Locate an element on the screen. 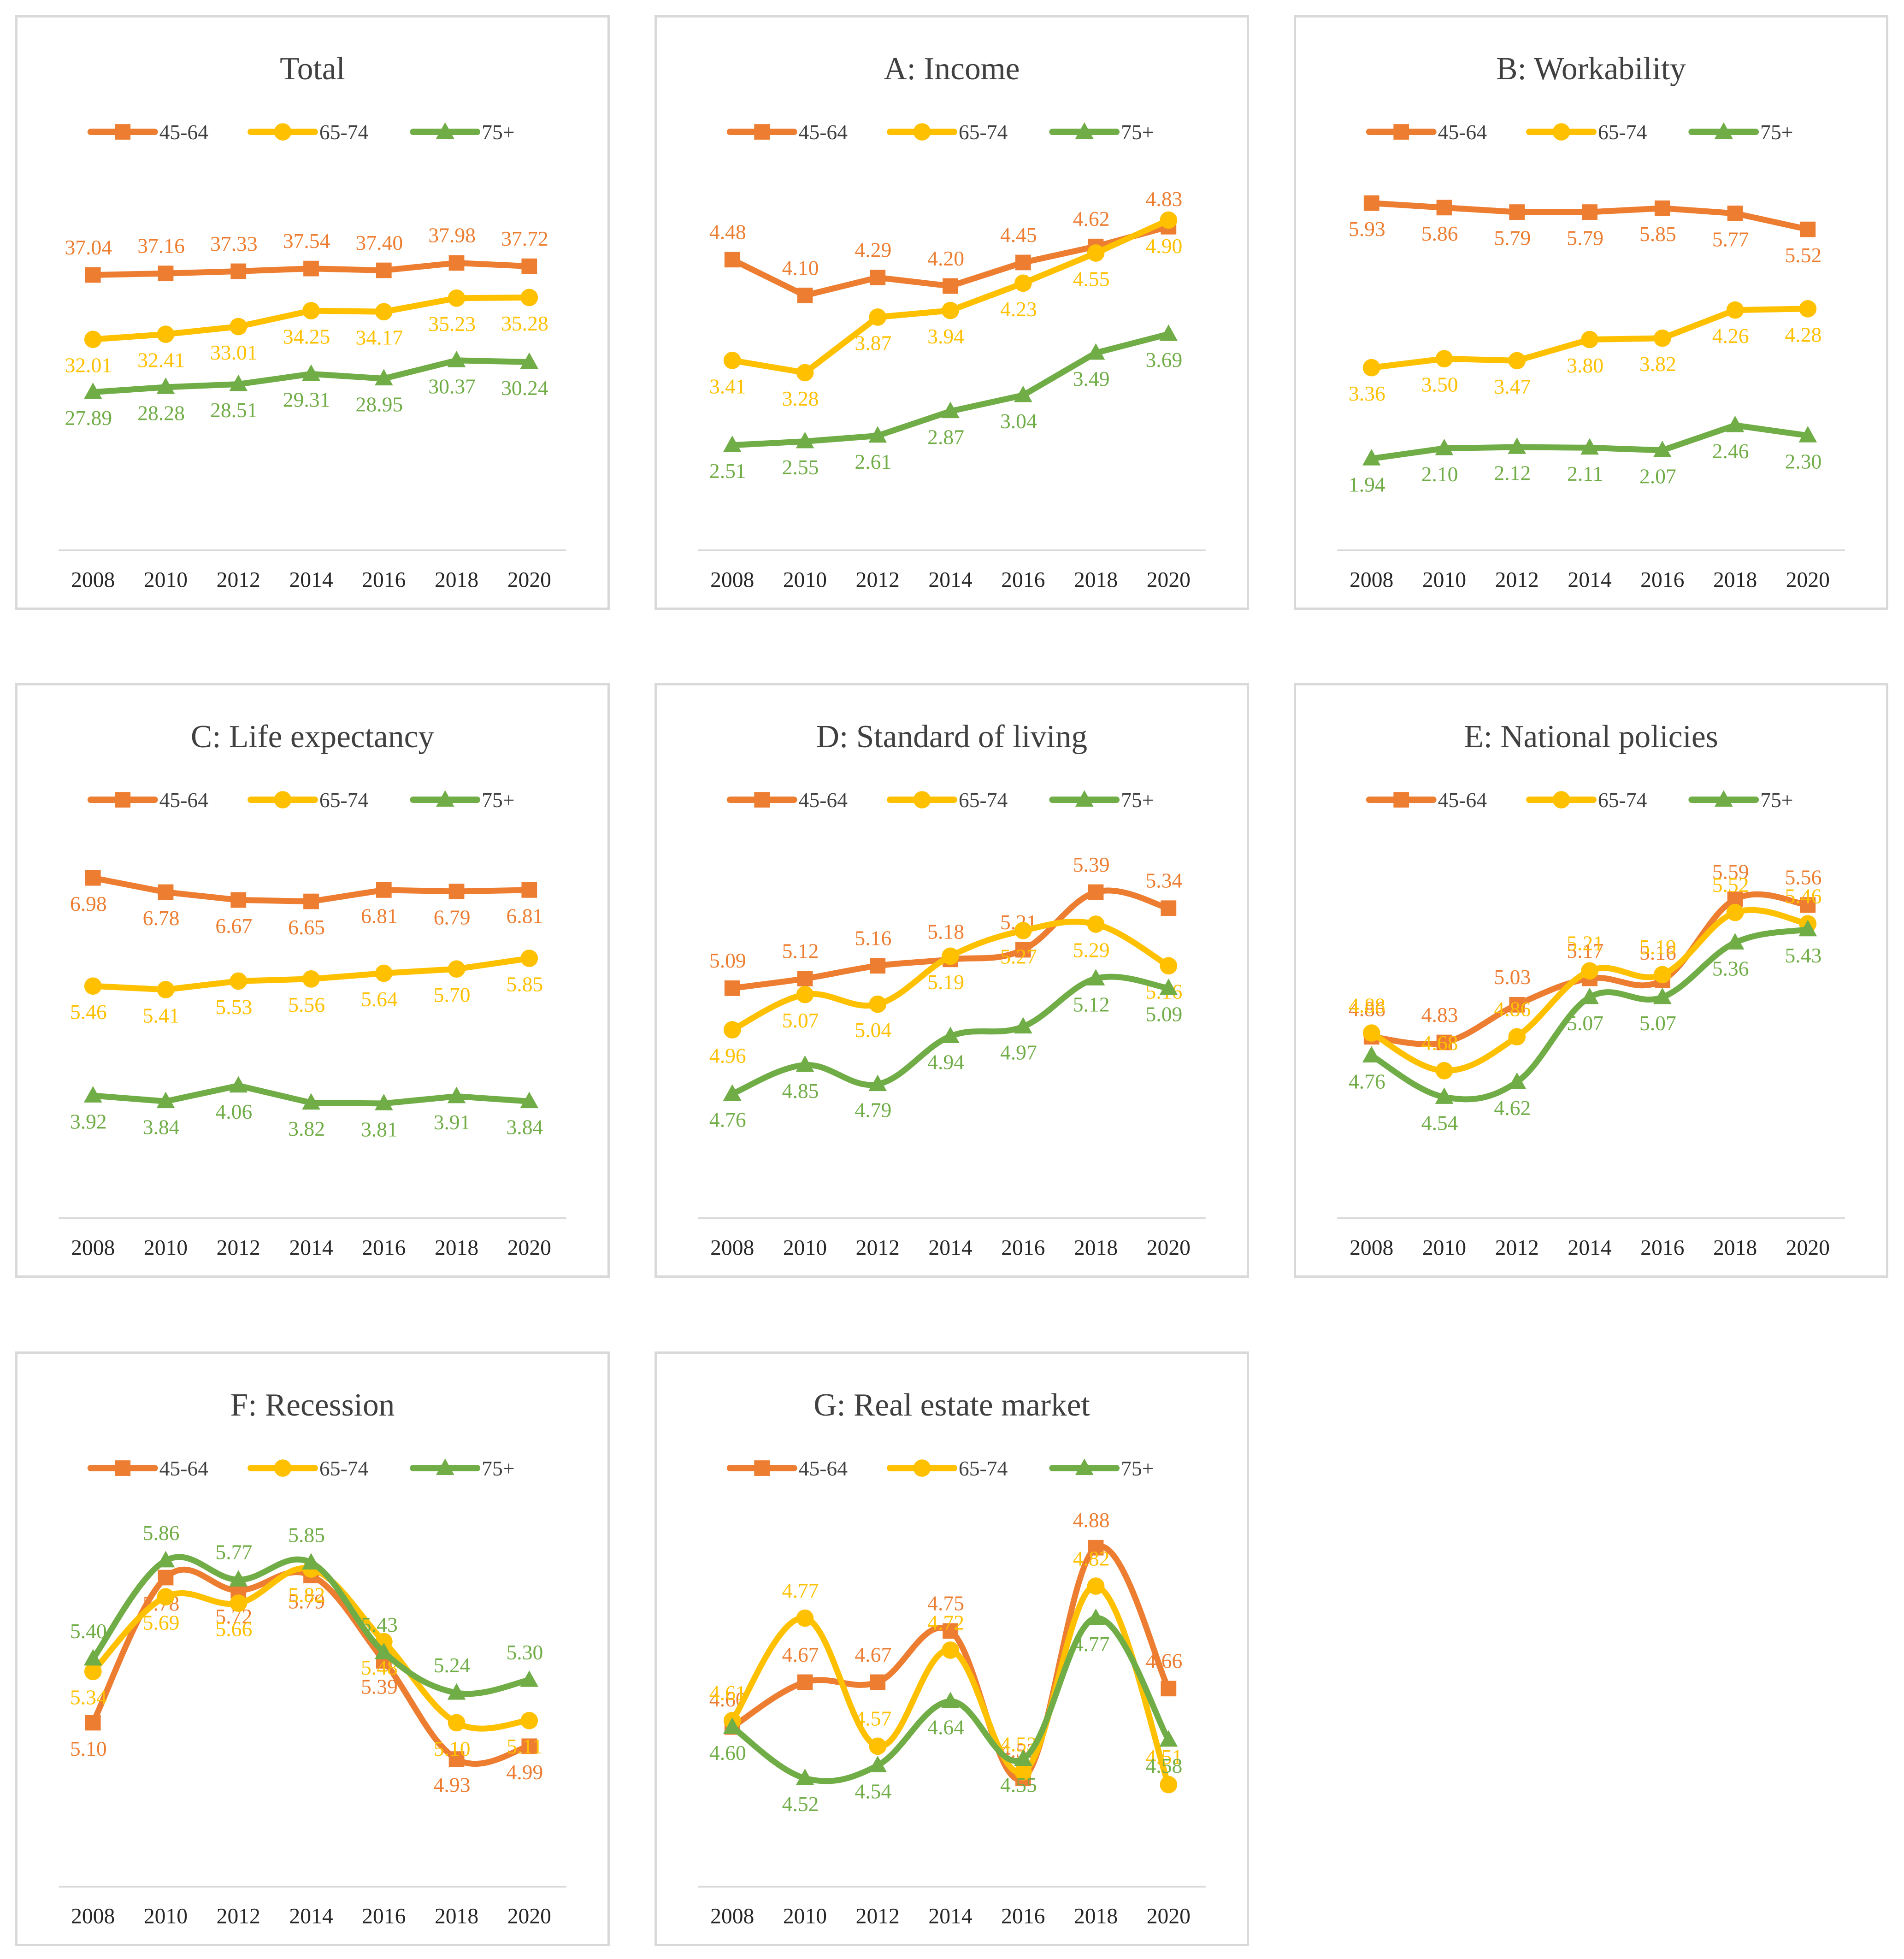  data-label: 4.64 is located at coordinates (946, 1728).